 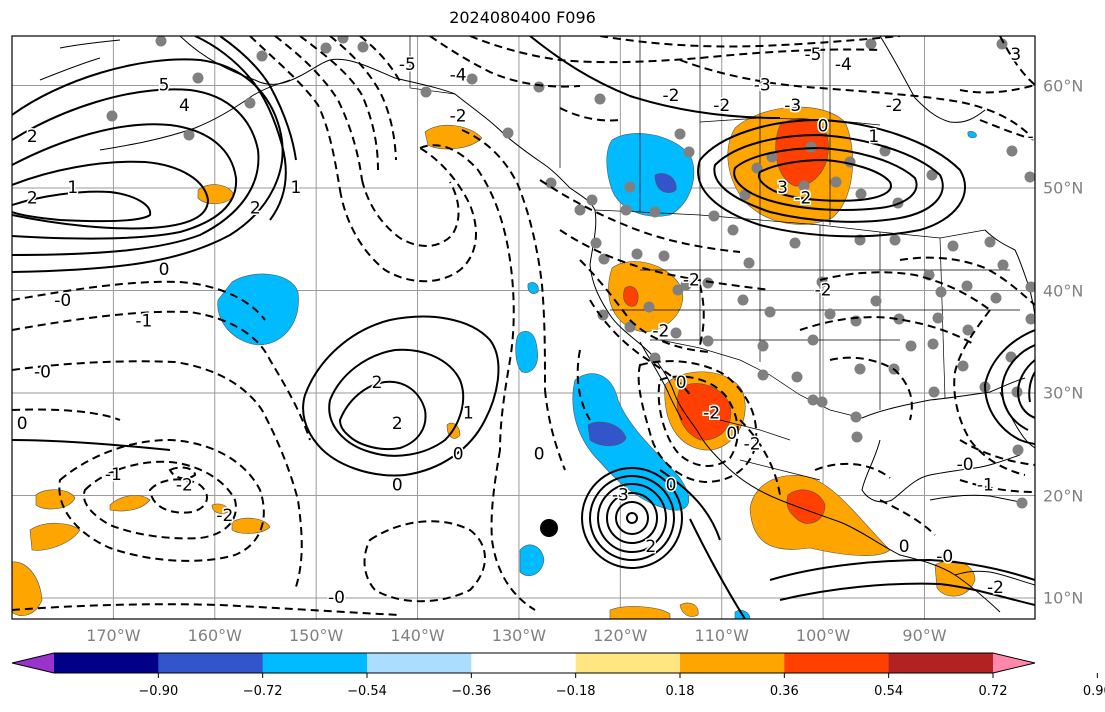 I want to click on contour-label: 5, so click(x=164, y=86).